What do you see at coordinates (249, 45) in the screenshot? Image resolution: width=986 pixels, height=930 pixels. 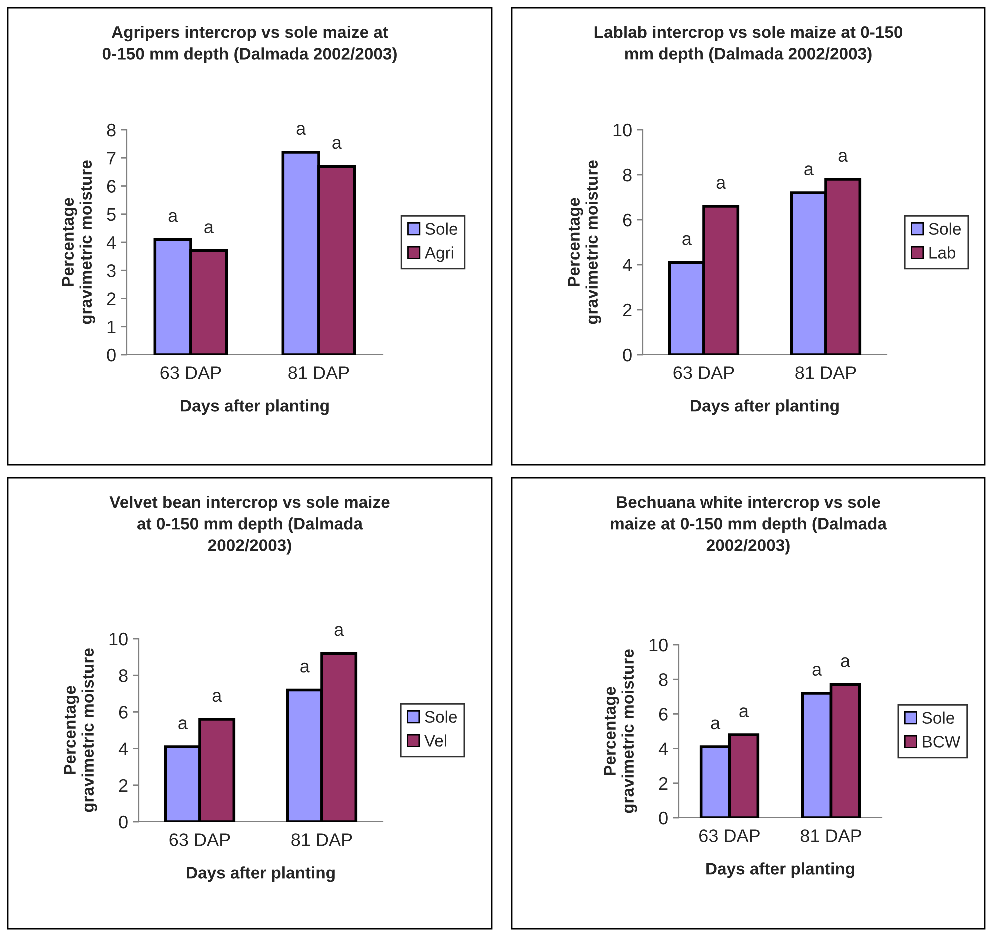 I see `chart-title: Agripers intercrop vs sole maize at 0-150 mm depth (Dalmada 2002/2003)` at bounding box center [249, 45].